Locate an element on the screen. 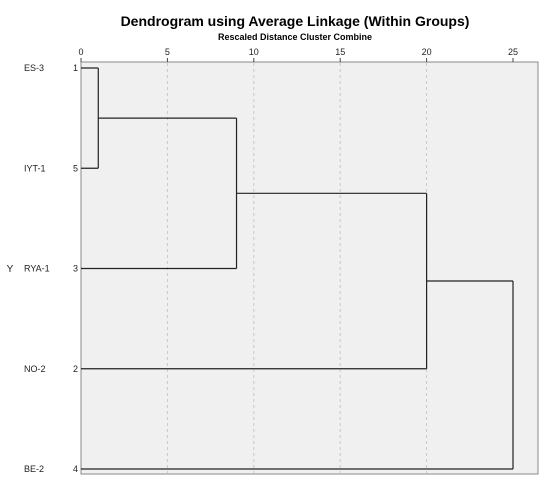 Image resolution: width=550 pixels, height=487 pixels. leaf-case-number: 3 is located at coordinates (75, 269).